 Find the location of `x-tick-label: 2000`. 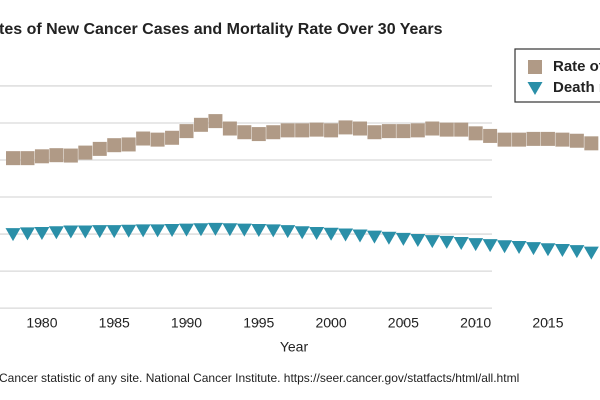

x-tick-label: 2000 is located at coordinates (331, 323).